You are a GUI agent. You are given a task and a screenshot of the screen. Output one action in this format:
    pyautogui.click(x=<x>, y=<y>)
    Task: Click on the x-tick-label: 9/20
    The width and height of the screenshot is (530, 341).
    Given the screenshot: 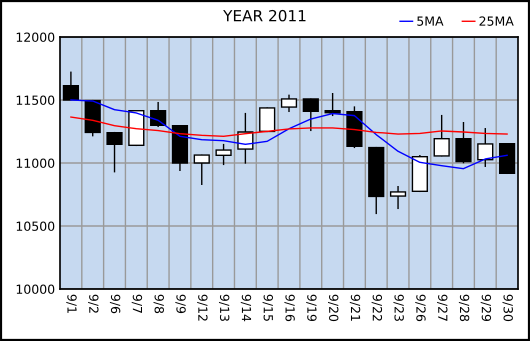 What is the action you would take?
    pyautogui.click(x=333, y=308)
    